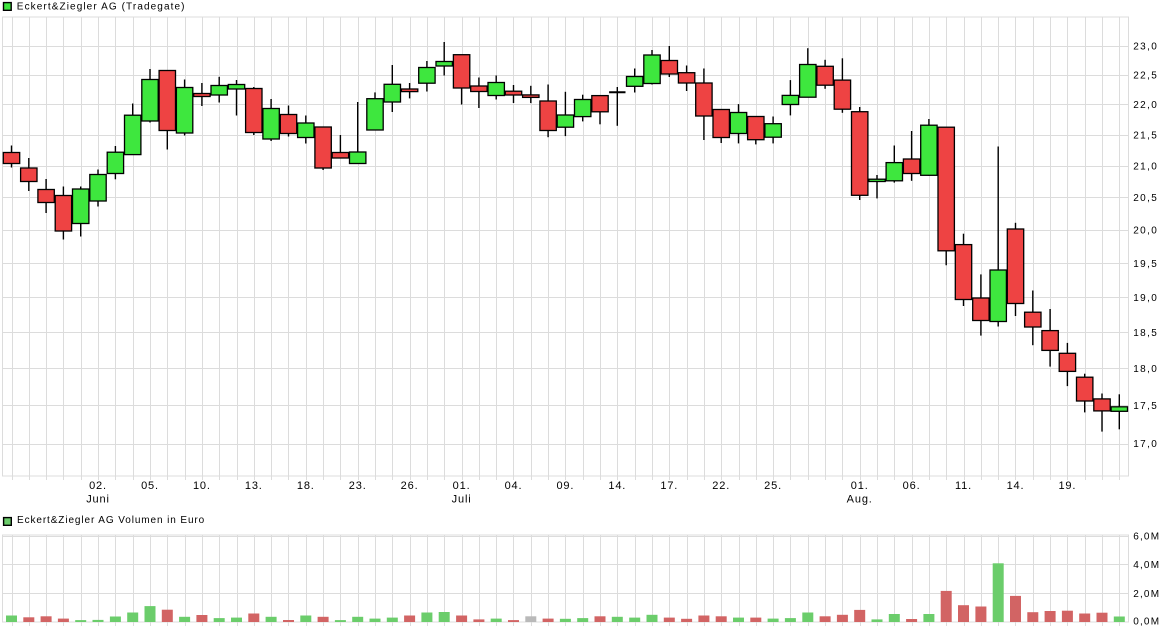 This screenshot has height=638, width=1175. I want to click on svg-text: 20,5, so click(1145, 198).